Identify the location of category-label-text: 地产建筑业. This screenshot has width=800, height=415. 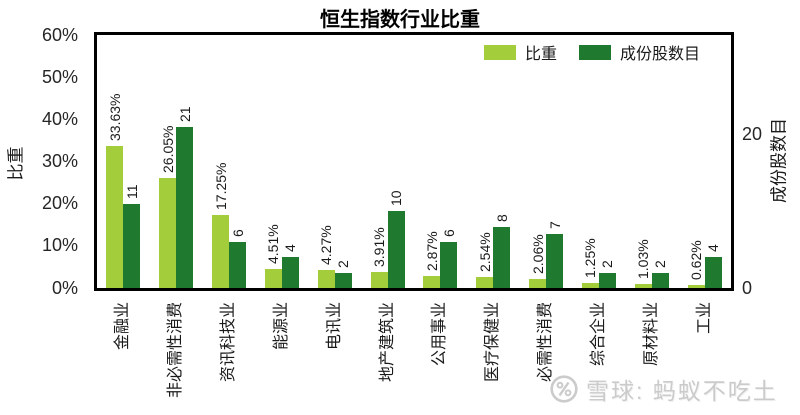
(387, 342).